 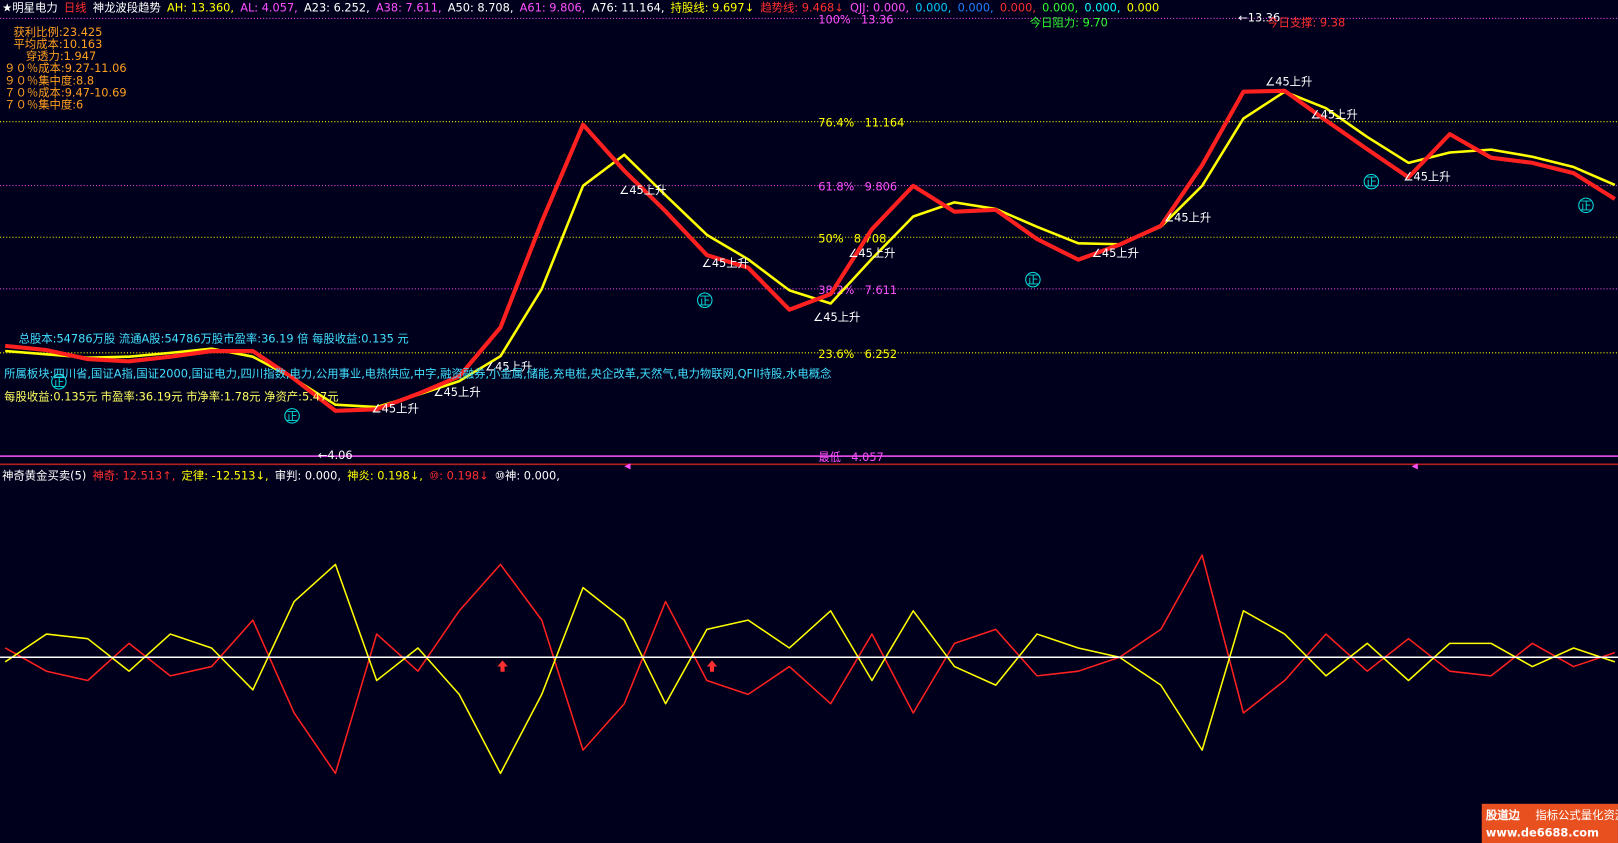 I want to click on text-item: 定律: -12.513↓,, so click(x=225, y=476).